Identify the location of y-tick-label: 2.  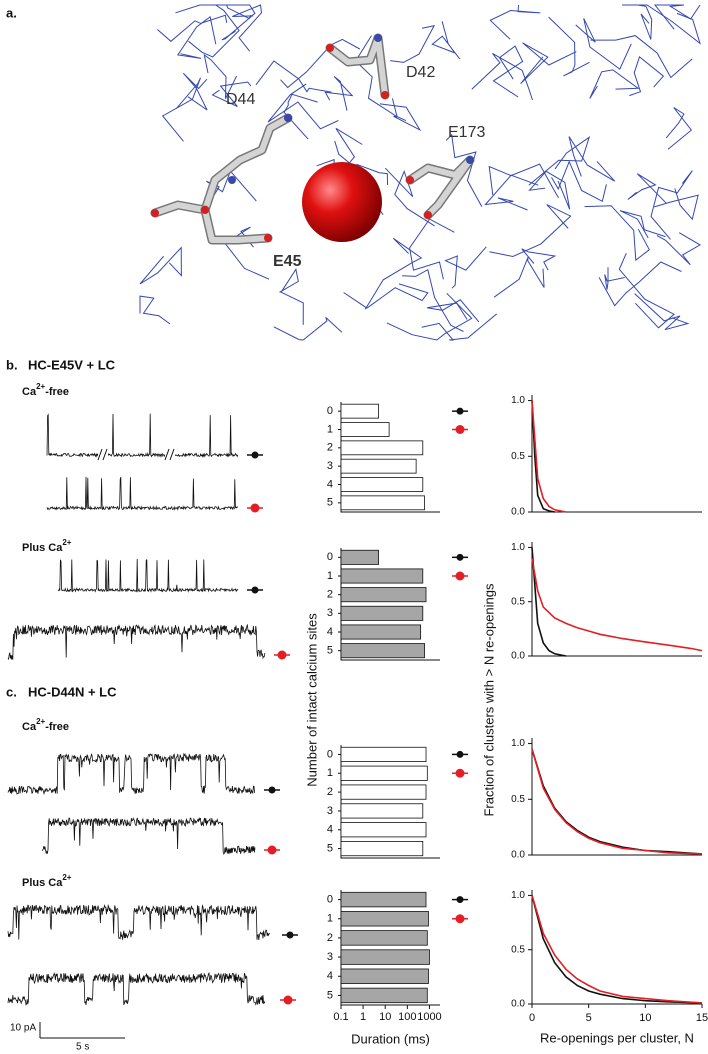
(330, 448).